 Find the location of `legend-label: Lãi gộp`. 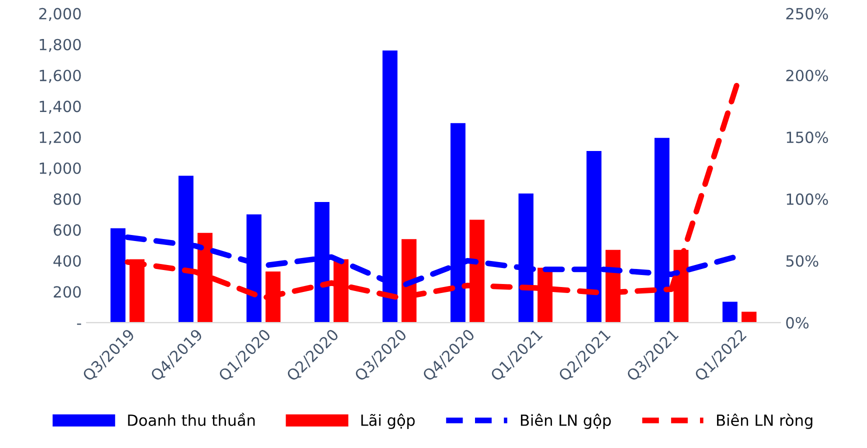

legend-label: Lãi gộp is located at coordinates (388, 421).